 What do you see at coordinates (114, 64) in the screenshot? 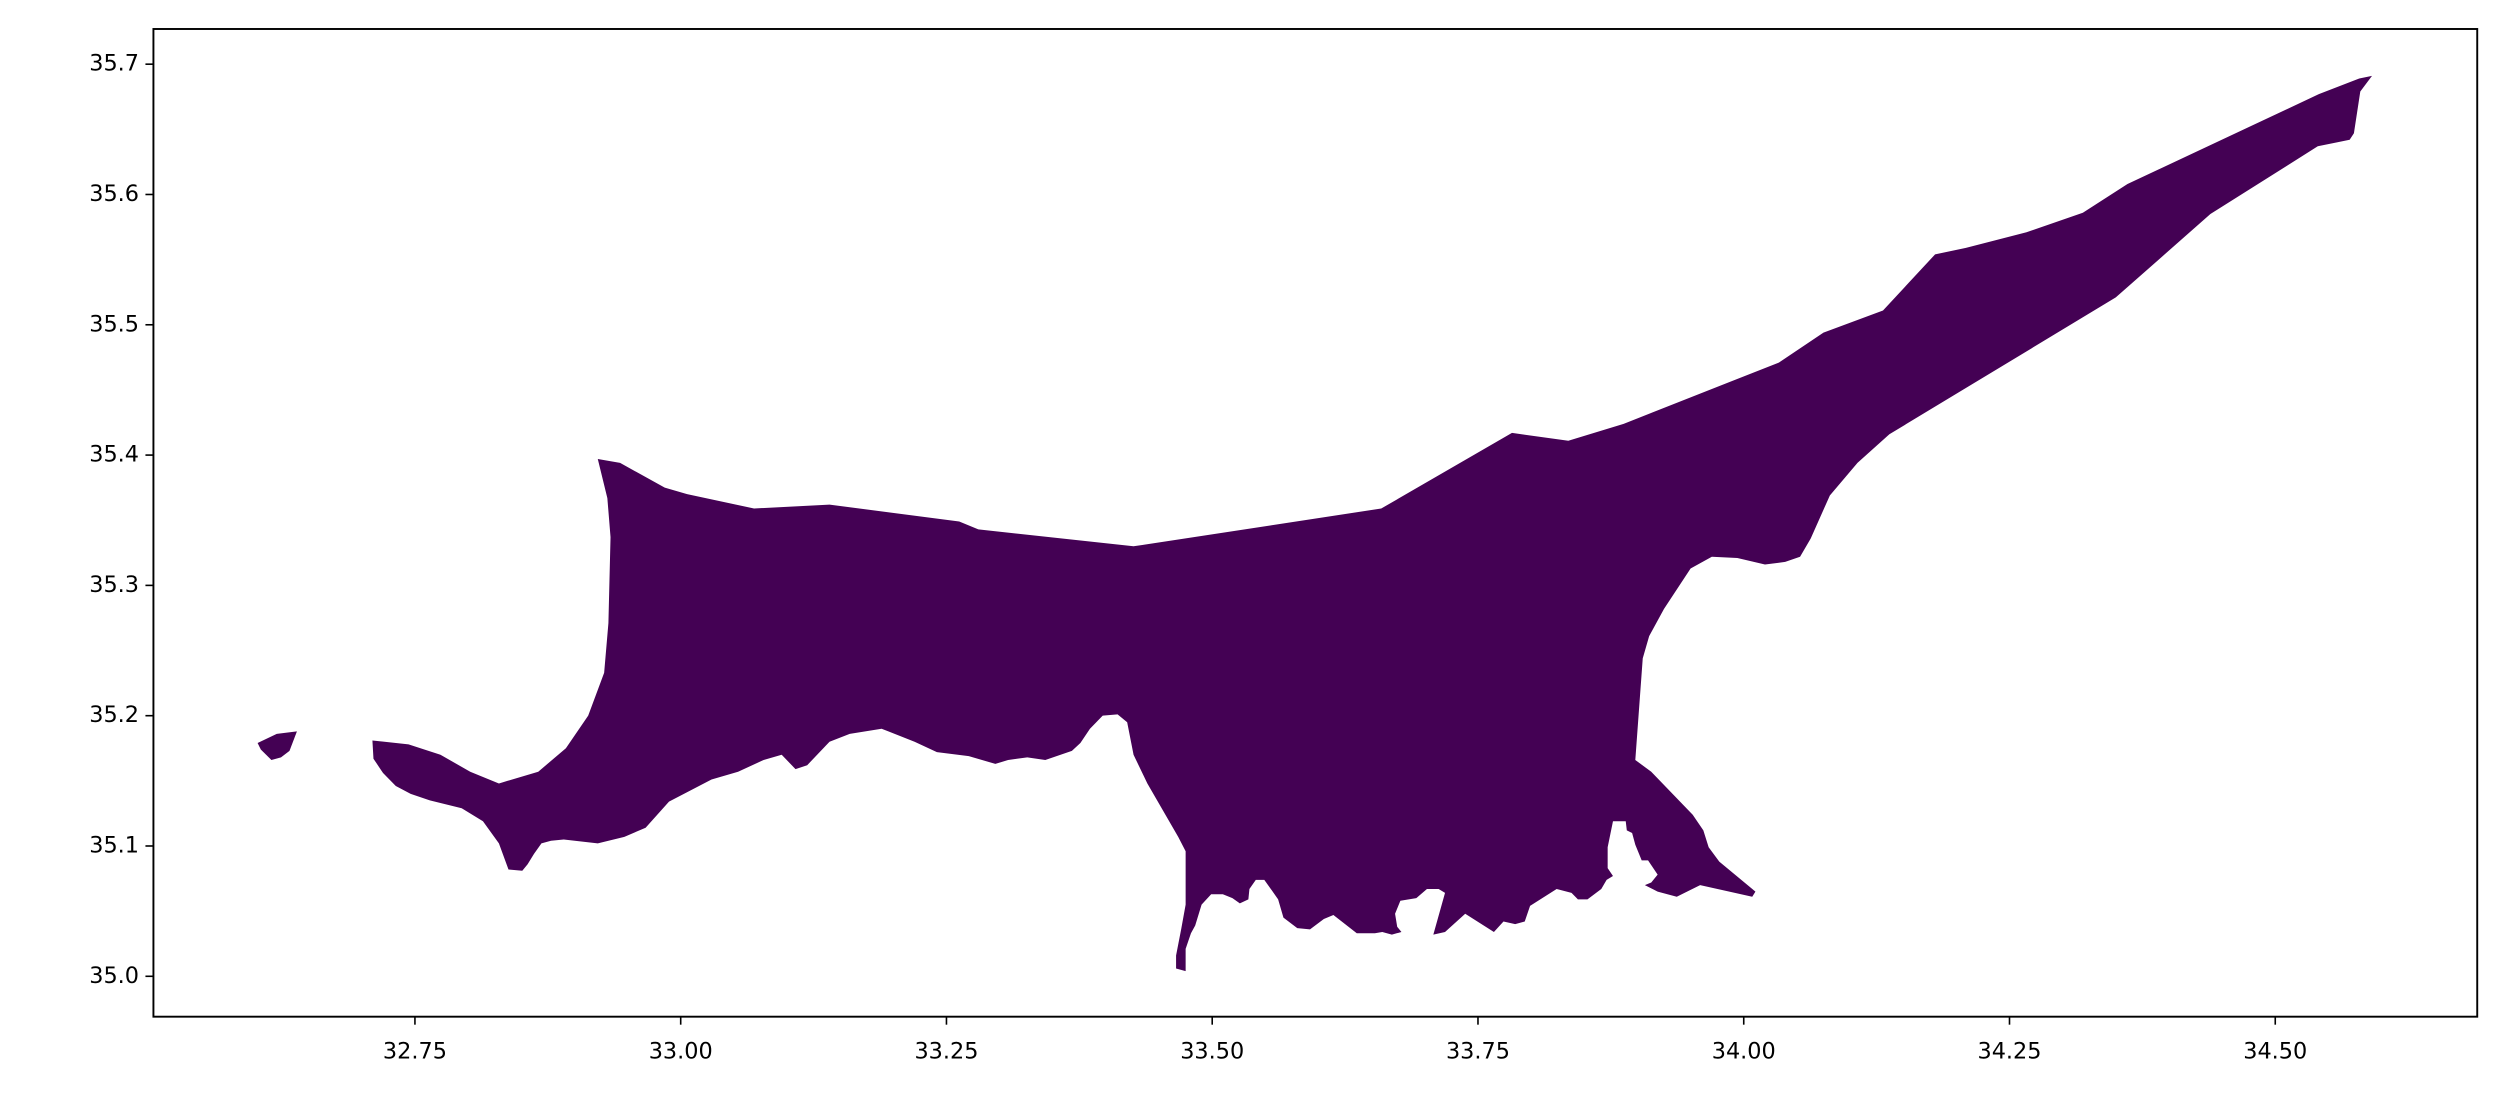
I see `y-tick-label: 35.7` at bounding box center [114, 64].